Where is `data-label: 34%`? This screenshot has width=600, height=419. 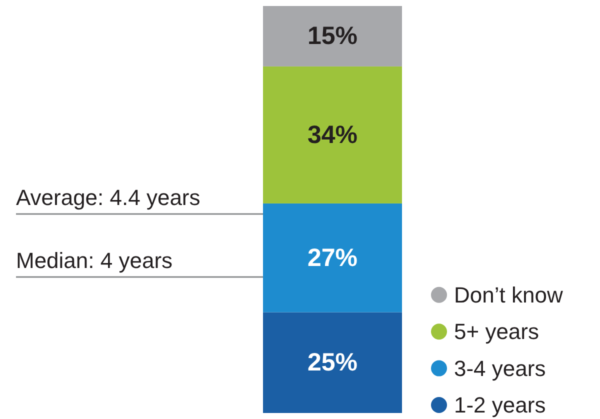
data-label: 34% is located at coordinates (332, 134).